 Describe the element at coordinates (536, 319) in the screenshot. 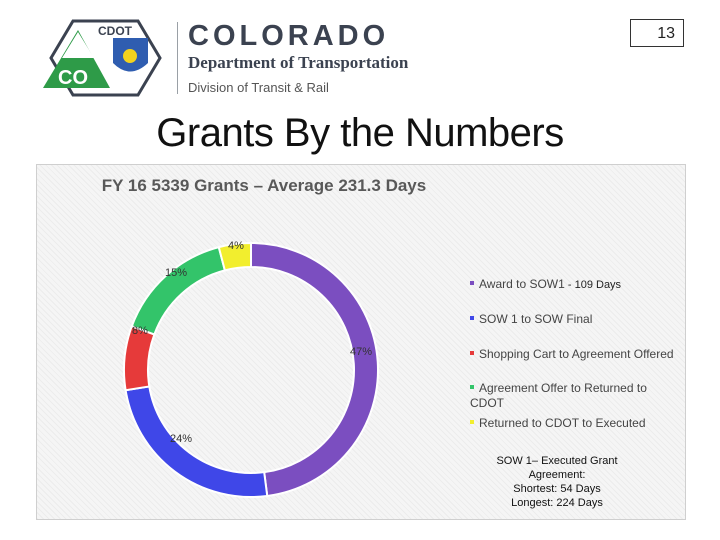

I see `legend-label: SOW 1 to SOW Final` at that location.